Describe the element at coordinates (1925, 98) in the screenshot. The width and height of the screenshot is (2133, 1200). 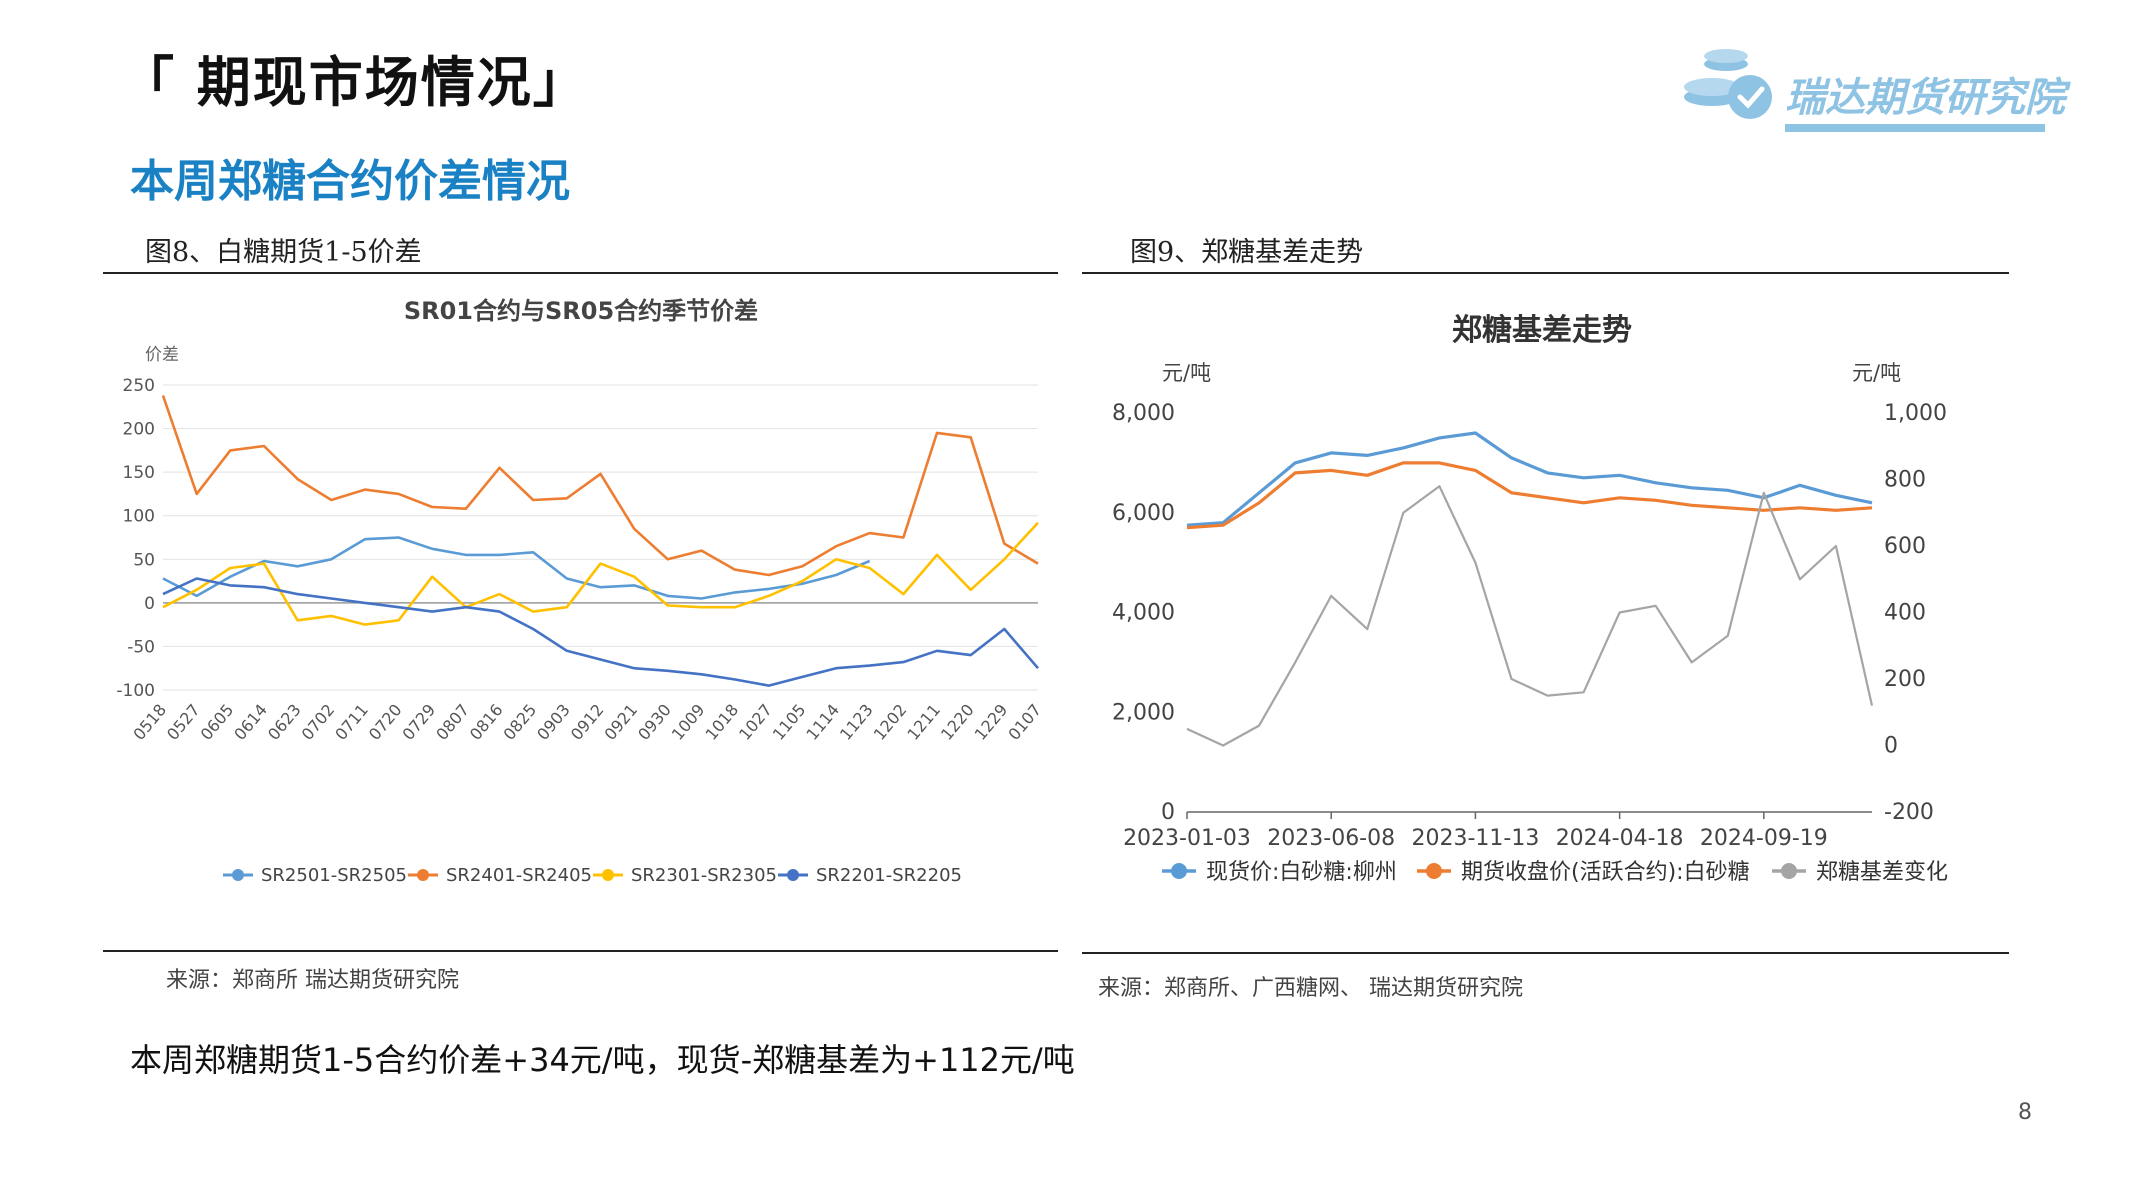
I see `logo-text: 瑞达期货研究院` at that location.